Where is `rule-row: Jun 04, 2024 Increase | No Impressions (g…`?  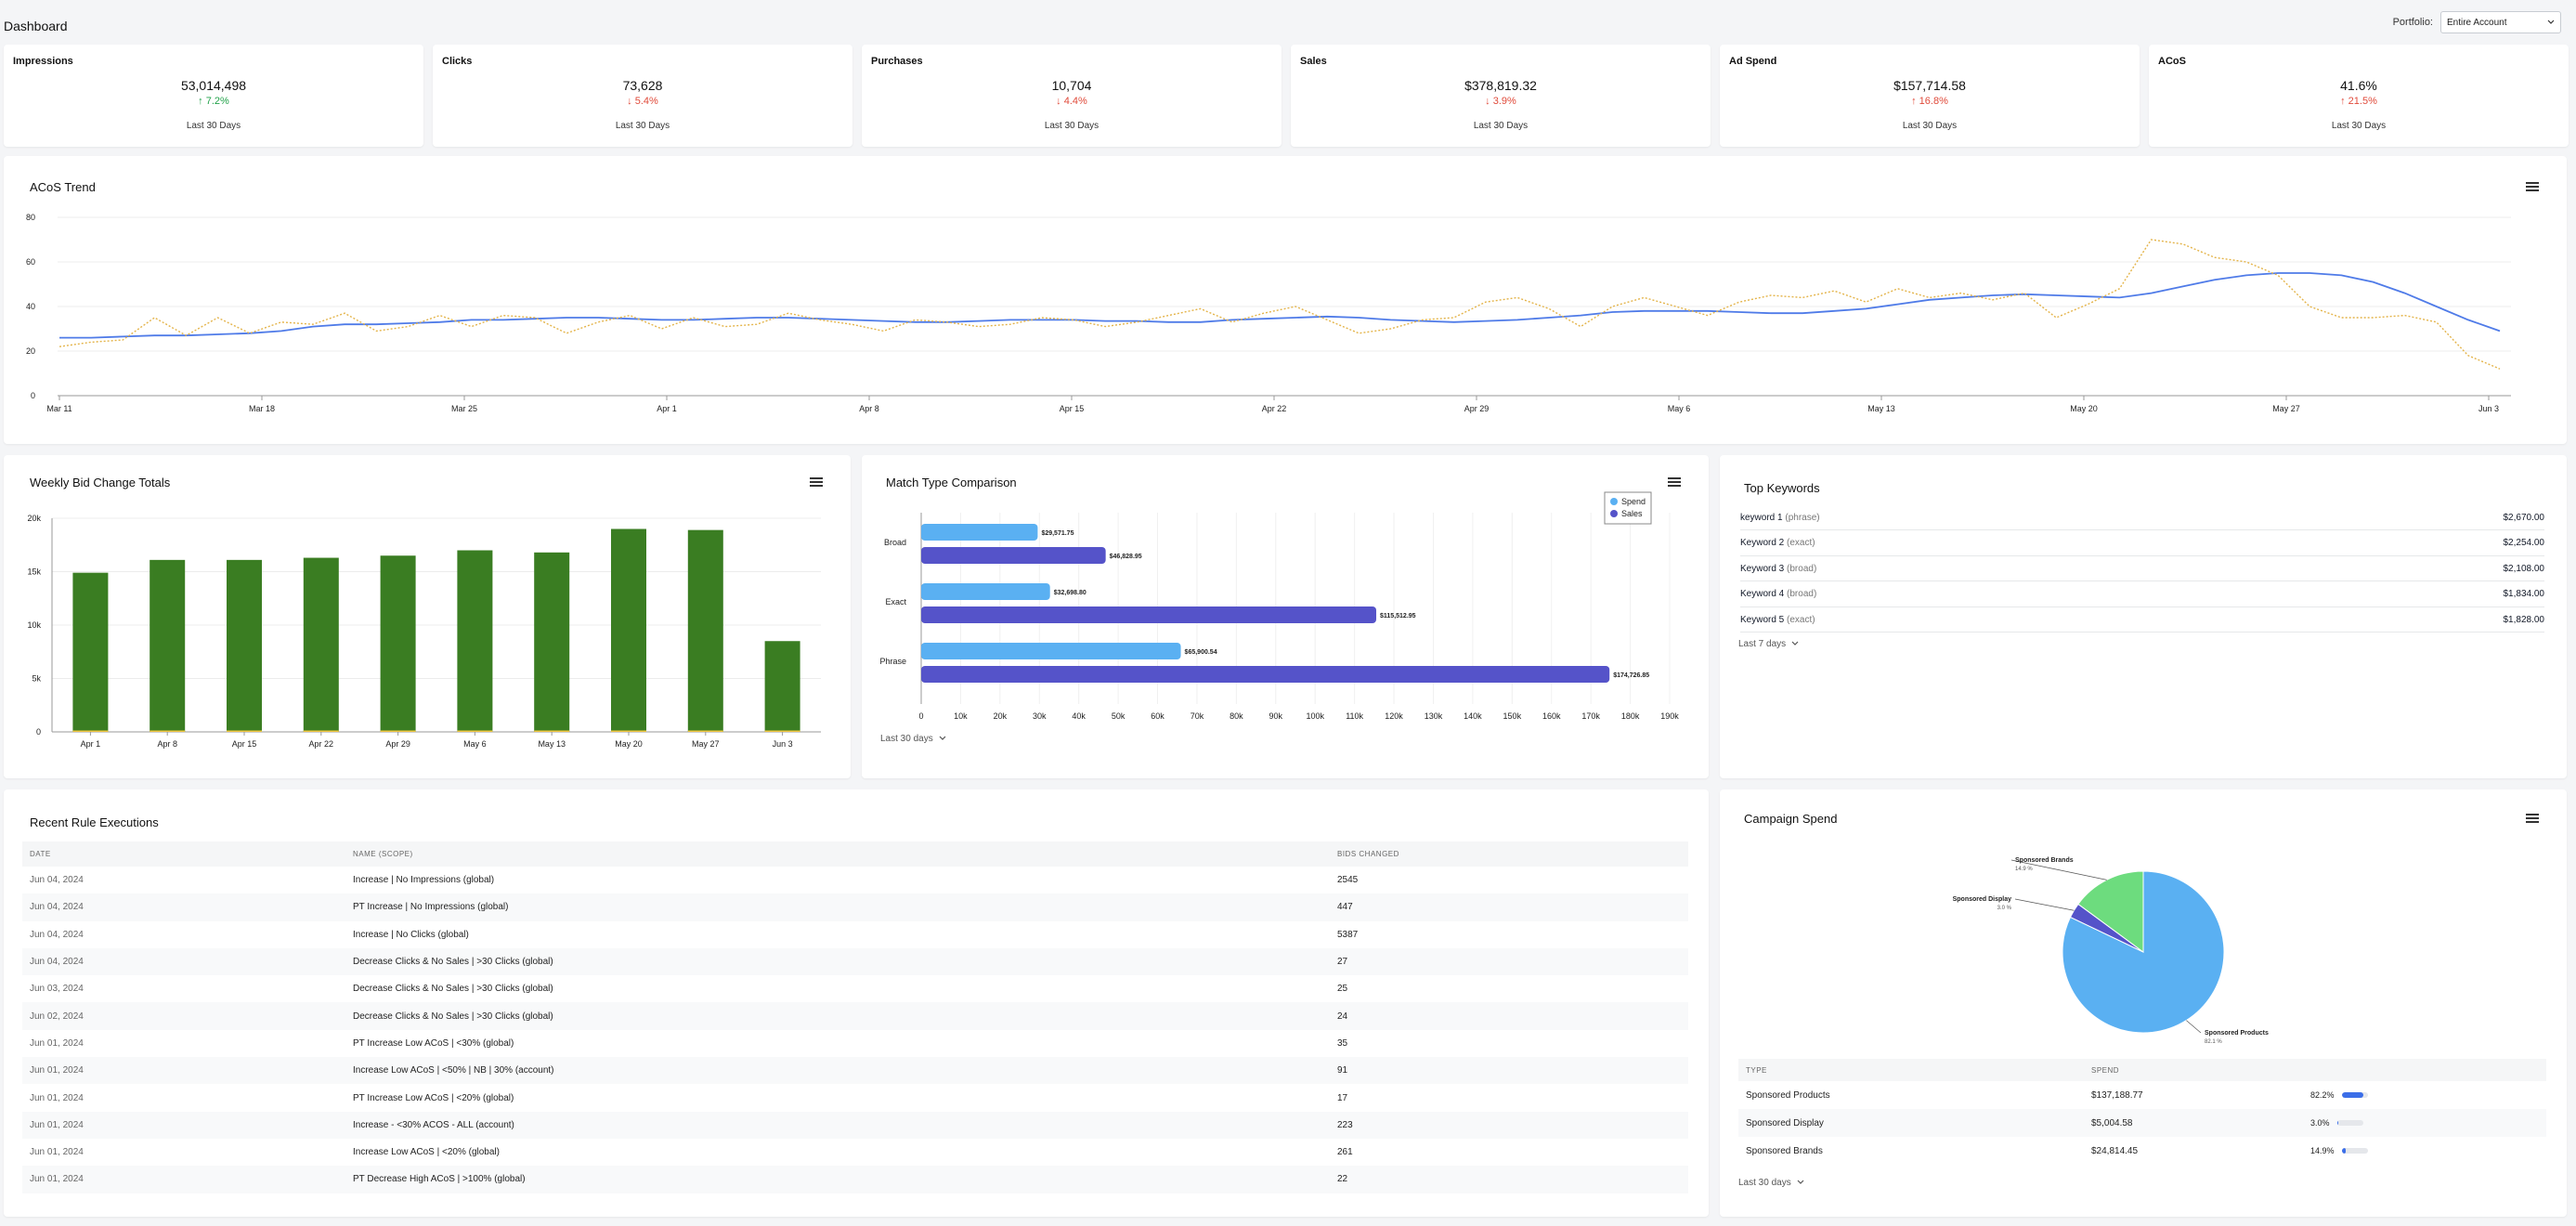
rule-row: Jun 04, 2024 Increase | No Impressions (g… is located at coordinates (855, 880).